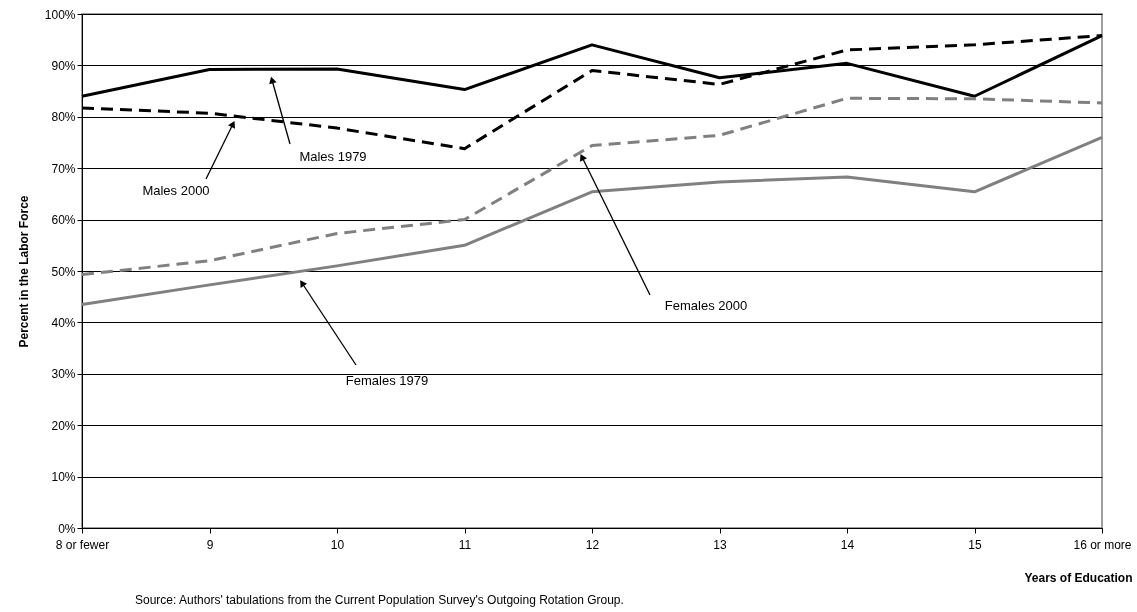 Image resolution: width=1137 pixels, height=612 pixels. What do you see at coordinates (210, 544) in the screenshot?
I see `x-tick-label: 9` at bounding box center [210, 544].